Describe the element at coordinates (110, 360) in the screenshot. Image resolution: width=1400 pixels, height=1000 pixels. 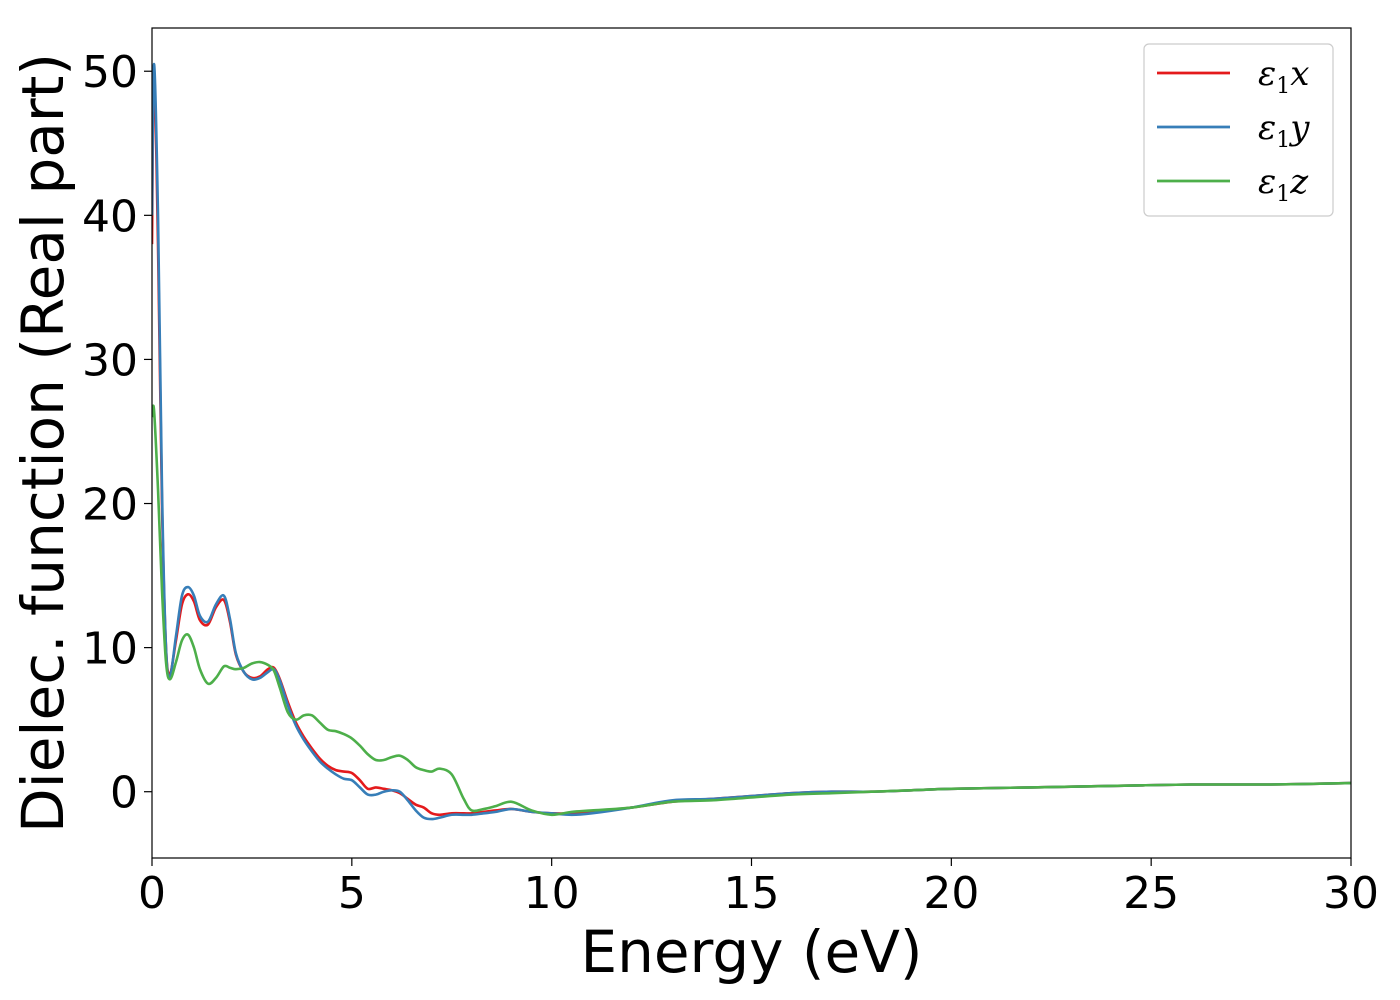
I see `y-tick-label: 30` at that location.